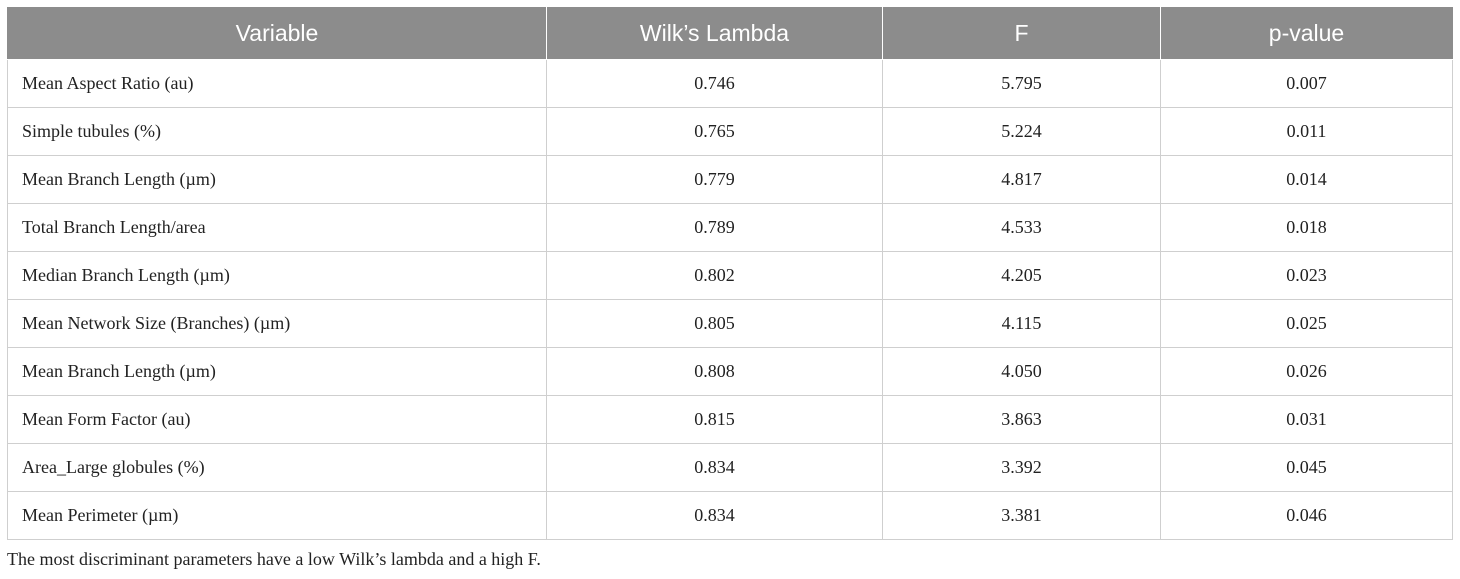 This screenshot has height=579, width=1460. I want to click on cell-wilks-lambda: 0.808, so click(714, 371).